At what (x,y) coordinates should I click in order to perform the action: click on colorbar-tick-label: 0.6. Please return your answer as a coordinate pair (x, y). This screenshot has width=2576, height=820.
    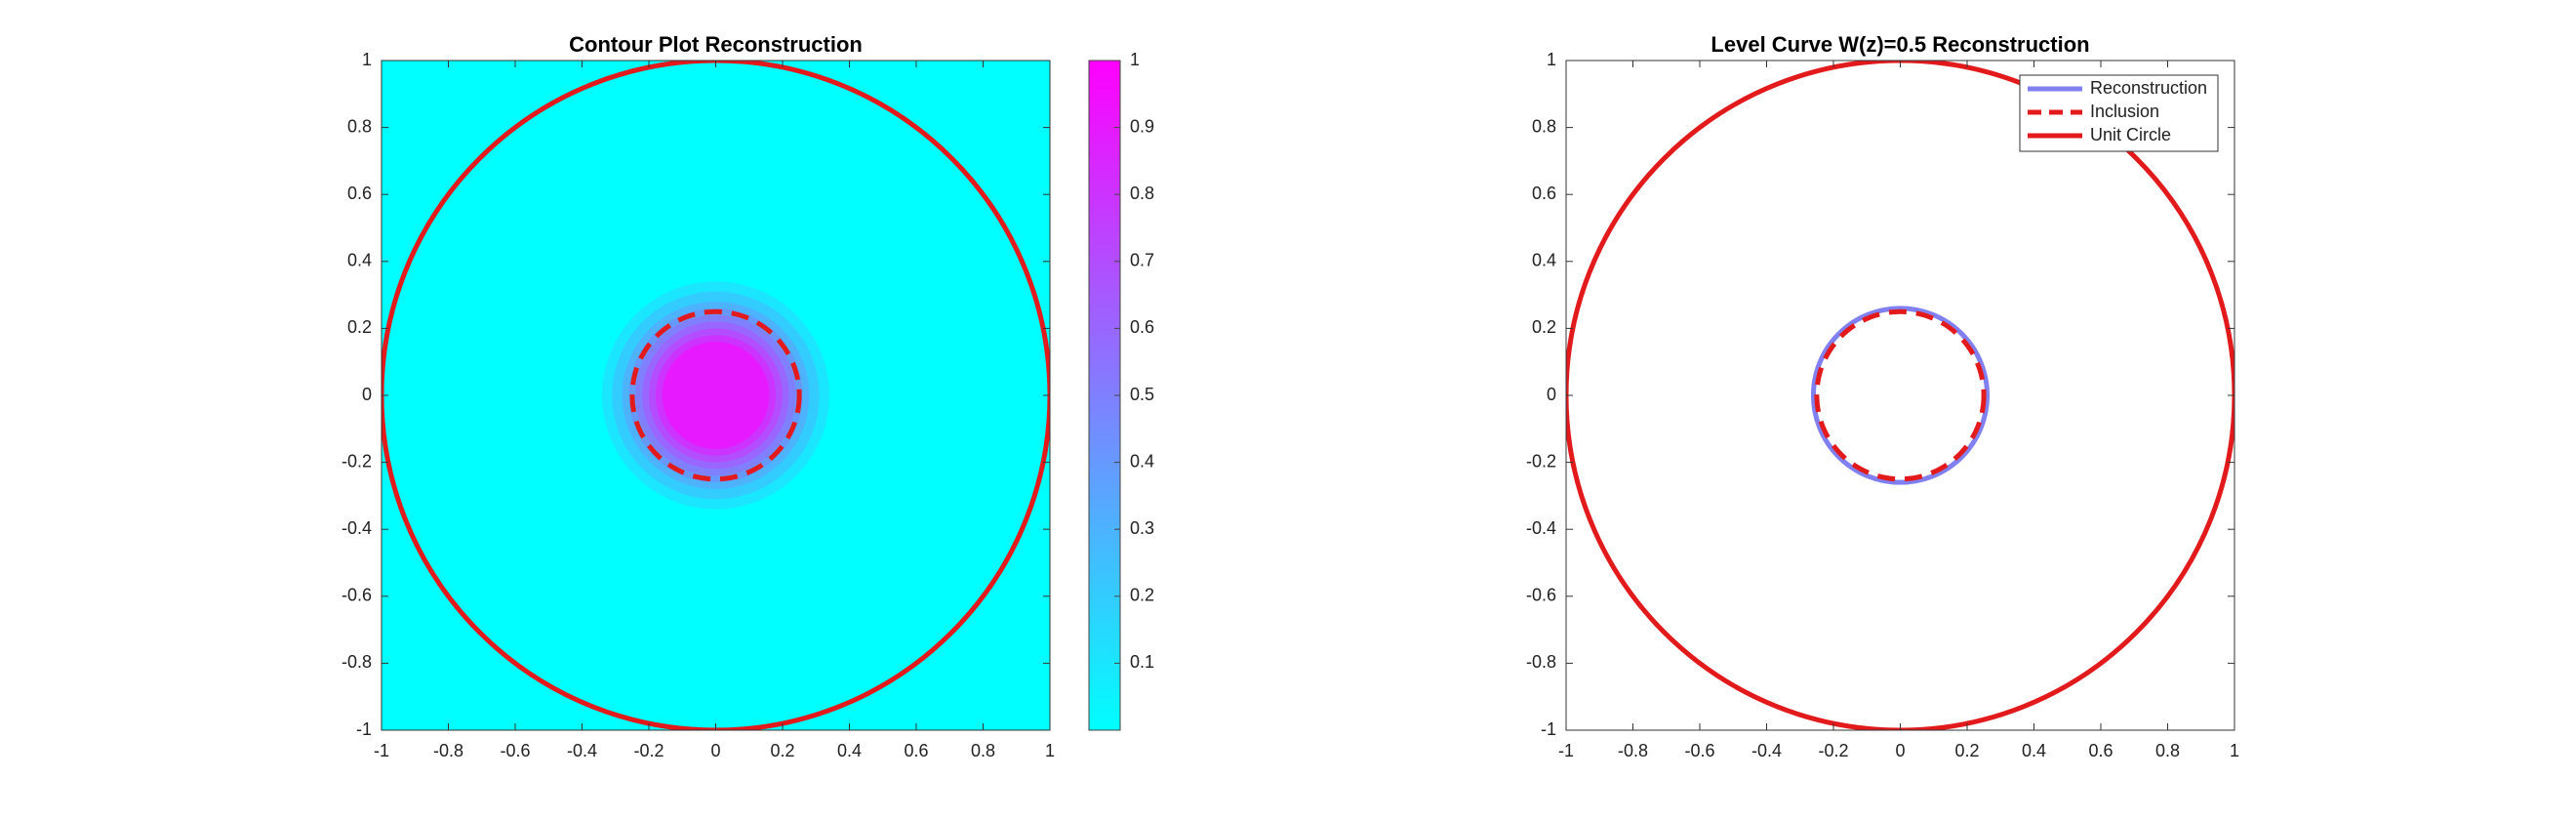
    Looking at the image, I should click on (1142, 327).